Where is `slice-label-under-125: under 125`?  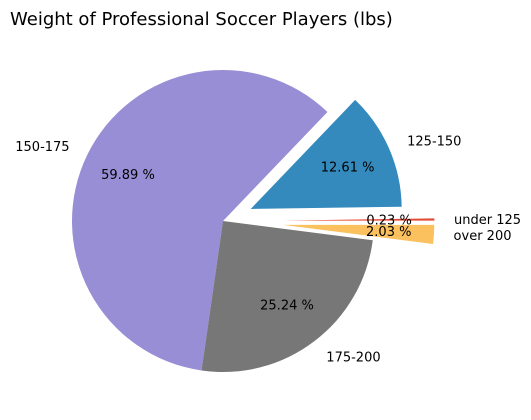
slice-label-under-125: under 125 is located at coordinates (487, 220).